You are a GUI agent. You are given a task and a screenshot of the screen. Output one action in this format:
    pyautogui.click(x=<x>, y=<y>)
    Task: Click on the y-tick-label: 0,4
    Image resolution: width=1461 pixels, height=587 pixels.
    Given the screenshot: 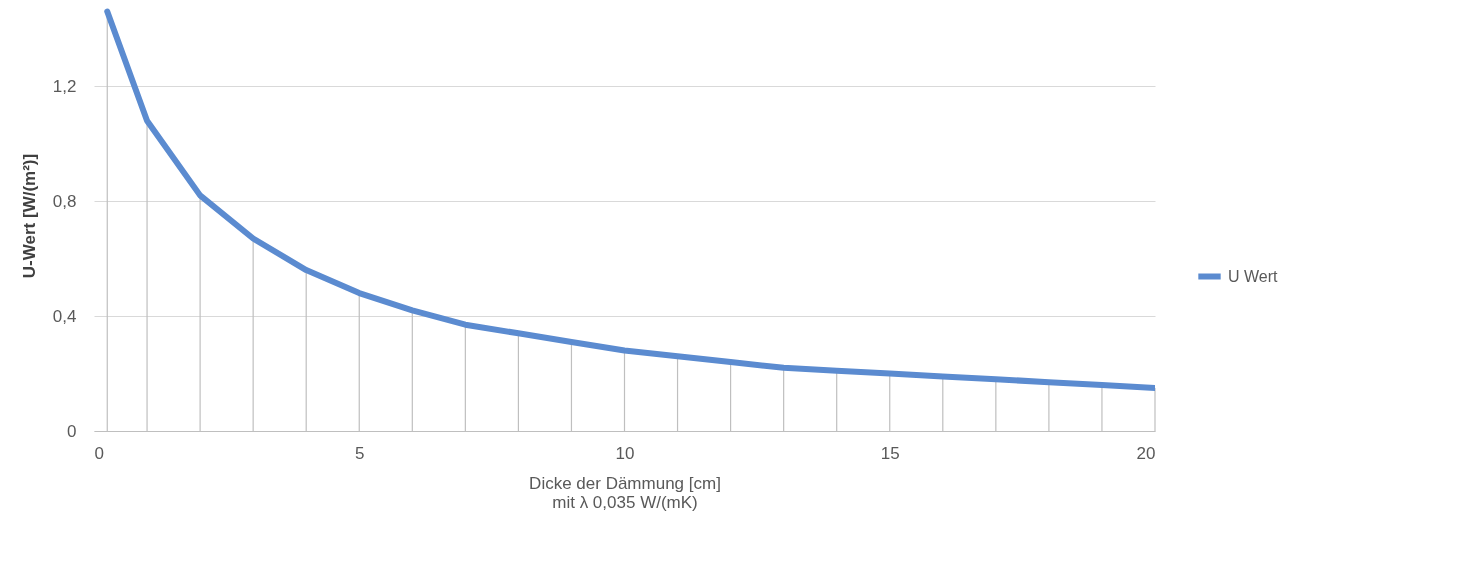 What is the action you would take?
    pyautogui.click(x=64, y=316)
    